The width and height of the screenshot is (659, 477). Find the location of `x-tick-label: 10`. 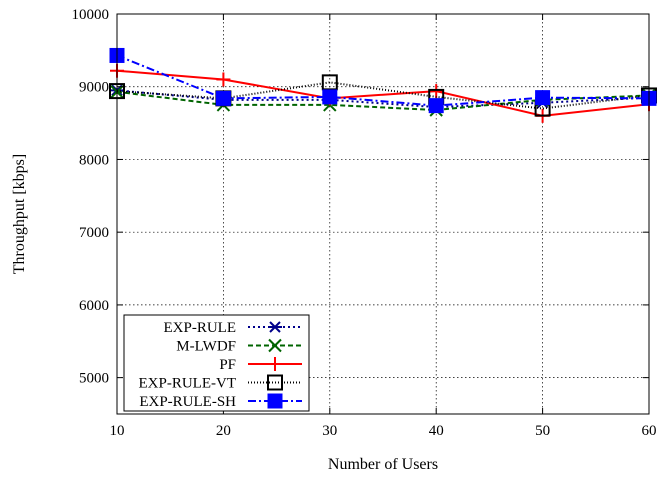

x-tick-label: 10 is located at coordinates (117, 431).